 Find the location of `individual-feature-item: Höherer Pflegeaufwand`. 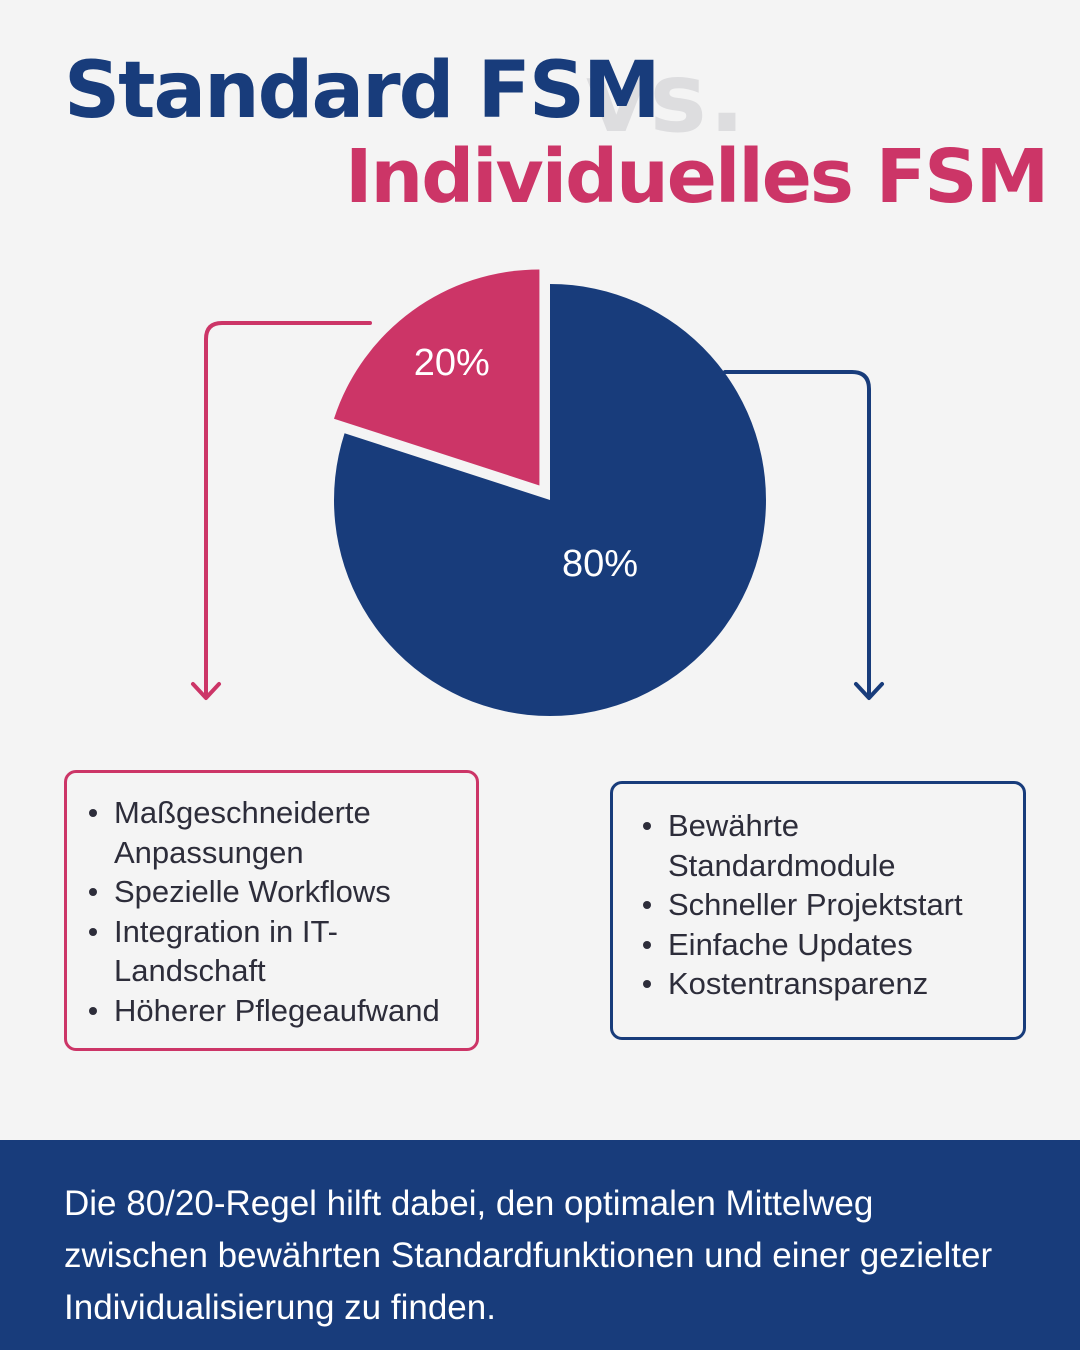

individual-feature-item: Höherer Pflegeaufwand is located at coordinates (276, 1011).